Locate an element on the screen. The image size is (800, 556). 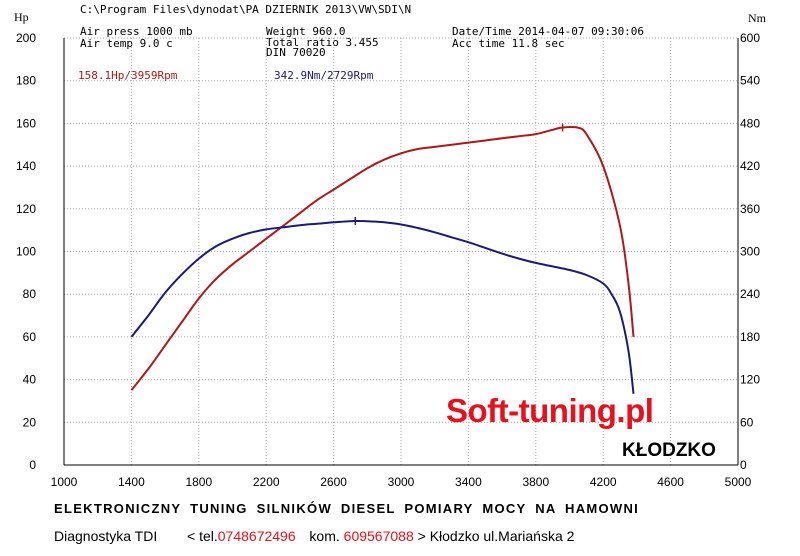
y-left-tick-label: 0 is located at coordinates (32, 465).